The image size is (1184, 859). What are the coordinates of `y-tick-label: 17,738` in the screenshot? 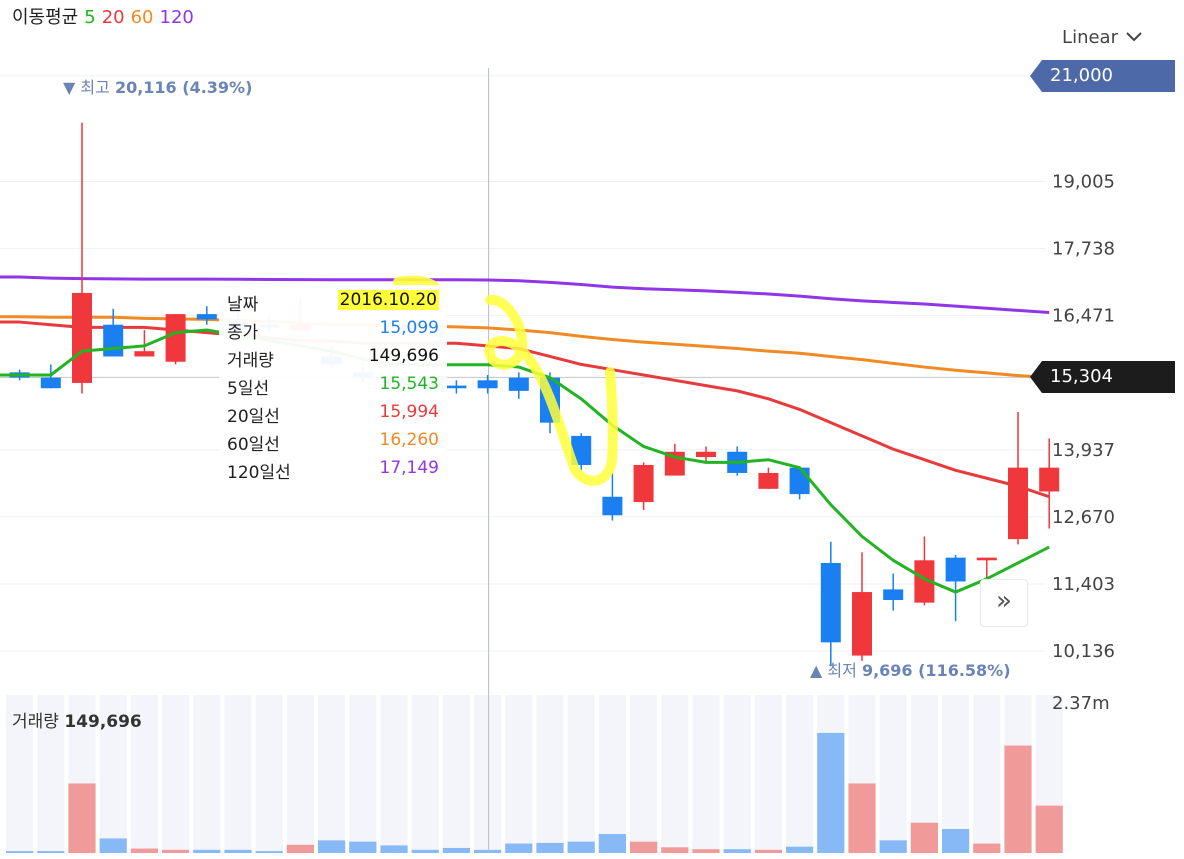 It's located at (1083, 249).